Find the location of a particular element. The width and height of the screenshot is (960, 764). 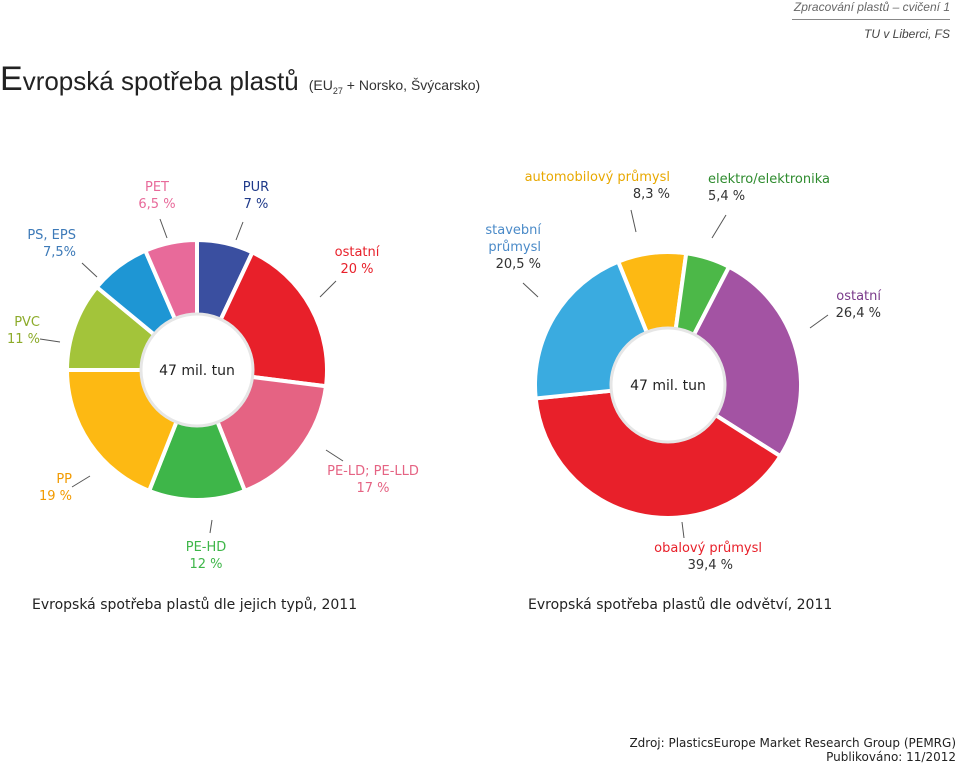

chart2-label-ostatn: ostatní is located at coordinates (858, 296).